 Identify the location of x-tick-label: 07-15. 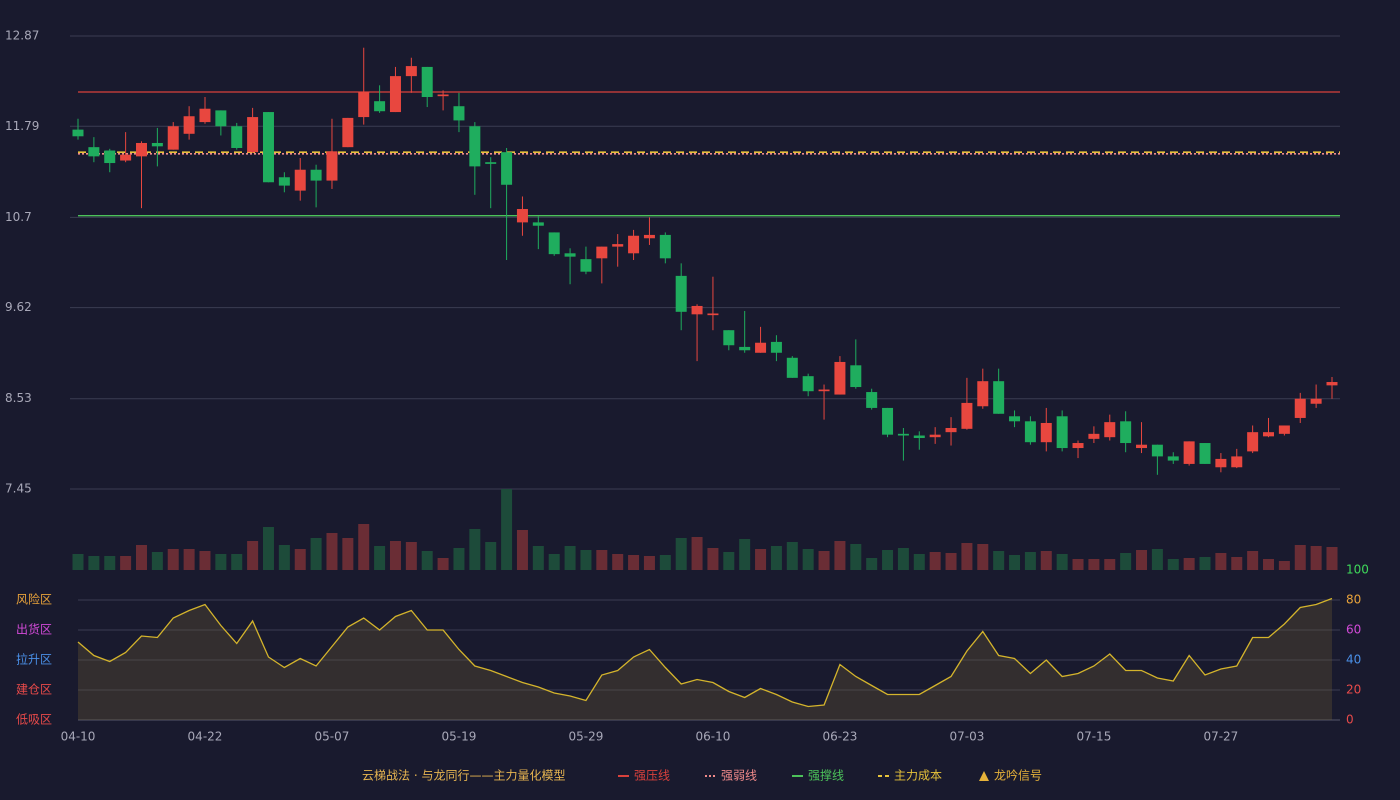
(1093, 737).